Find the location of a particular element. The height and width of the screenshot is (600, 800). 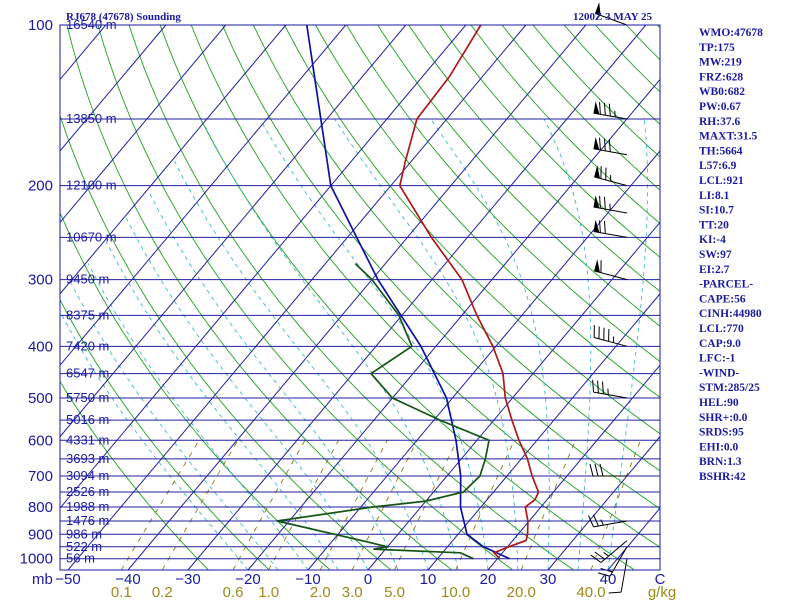

temperature-tick-label: 40 is located at coordinates (608, 579).